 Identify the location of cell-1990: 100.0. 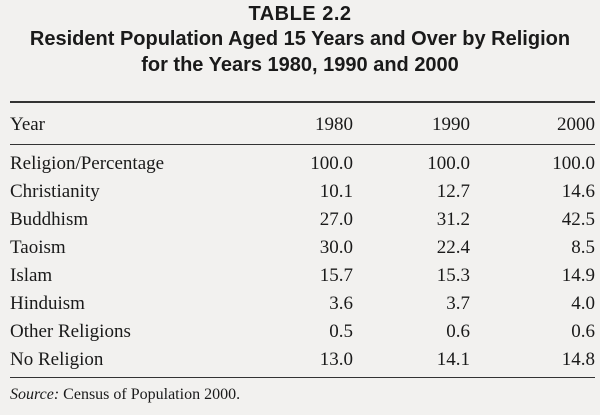
(448, 163).